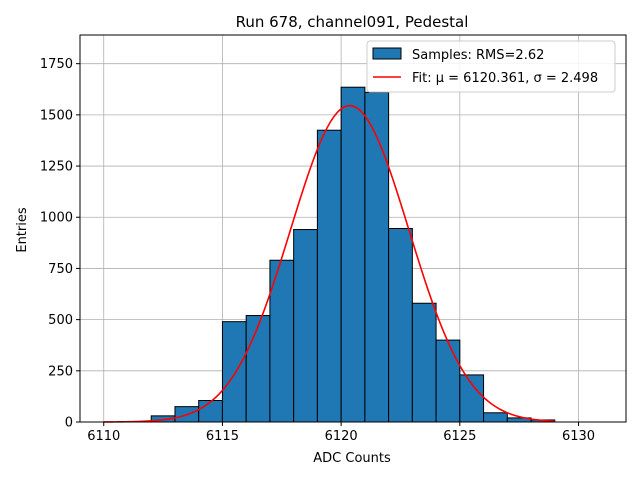  Describe the element at coordinates (459, 436) in the screenshot. I see `x-tick-label: 6125` at that location.